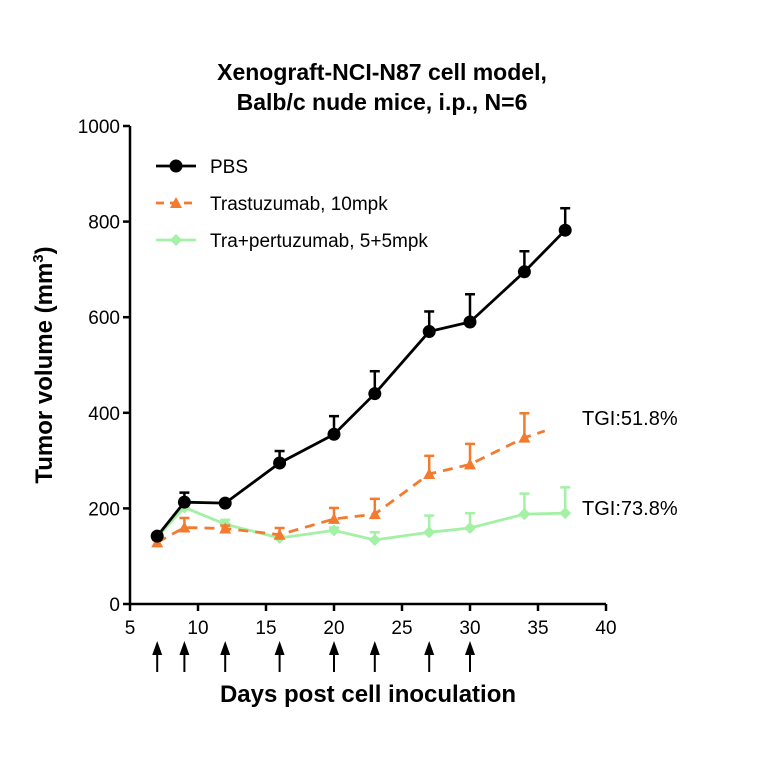 This screenshot has height=764, width=764. Describe the element at coordinates (99, 127) in the screenshot. I see `y-tick-label: 1000` at that location.